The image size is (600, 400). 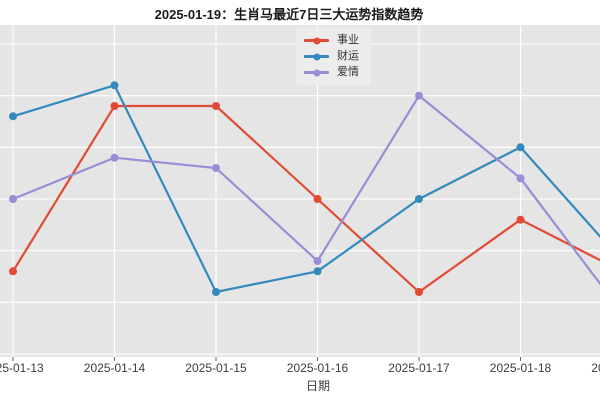 I want to click on legend-label: 事业, so click(x=348, y=40).